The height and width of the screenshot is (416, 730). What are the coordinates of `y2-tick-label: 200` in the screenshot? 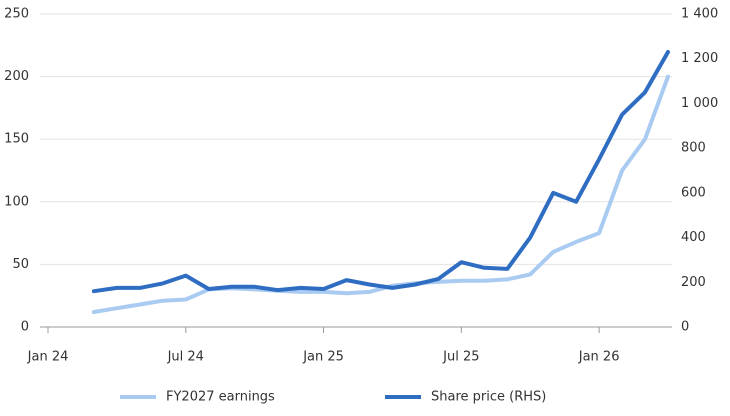 It's located at (693, 282).